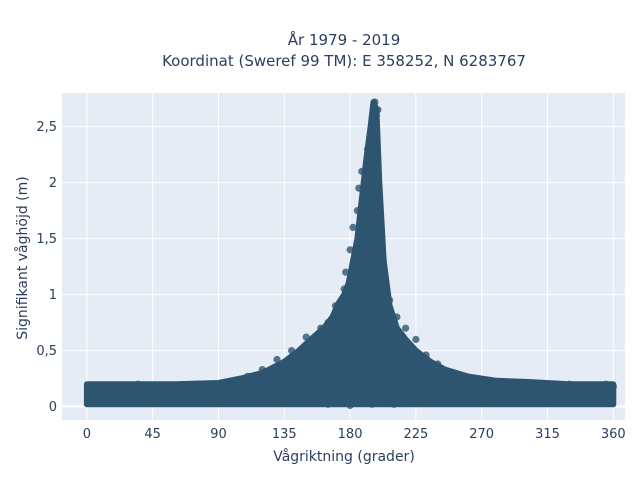  I want to click on x-tick-label: 0, so click(87, 434).